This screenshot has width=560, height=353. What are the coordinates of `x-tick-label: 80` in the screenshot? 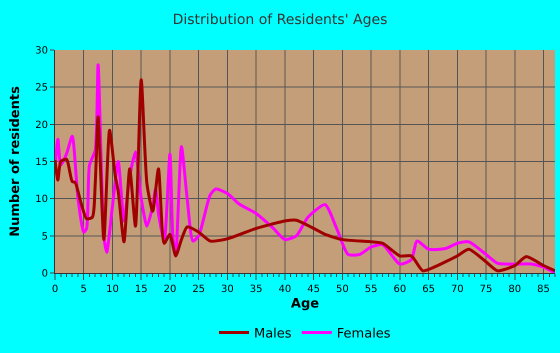 It's located at (515, 289).